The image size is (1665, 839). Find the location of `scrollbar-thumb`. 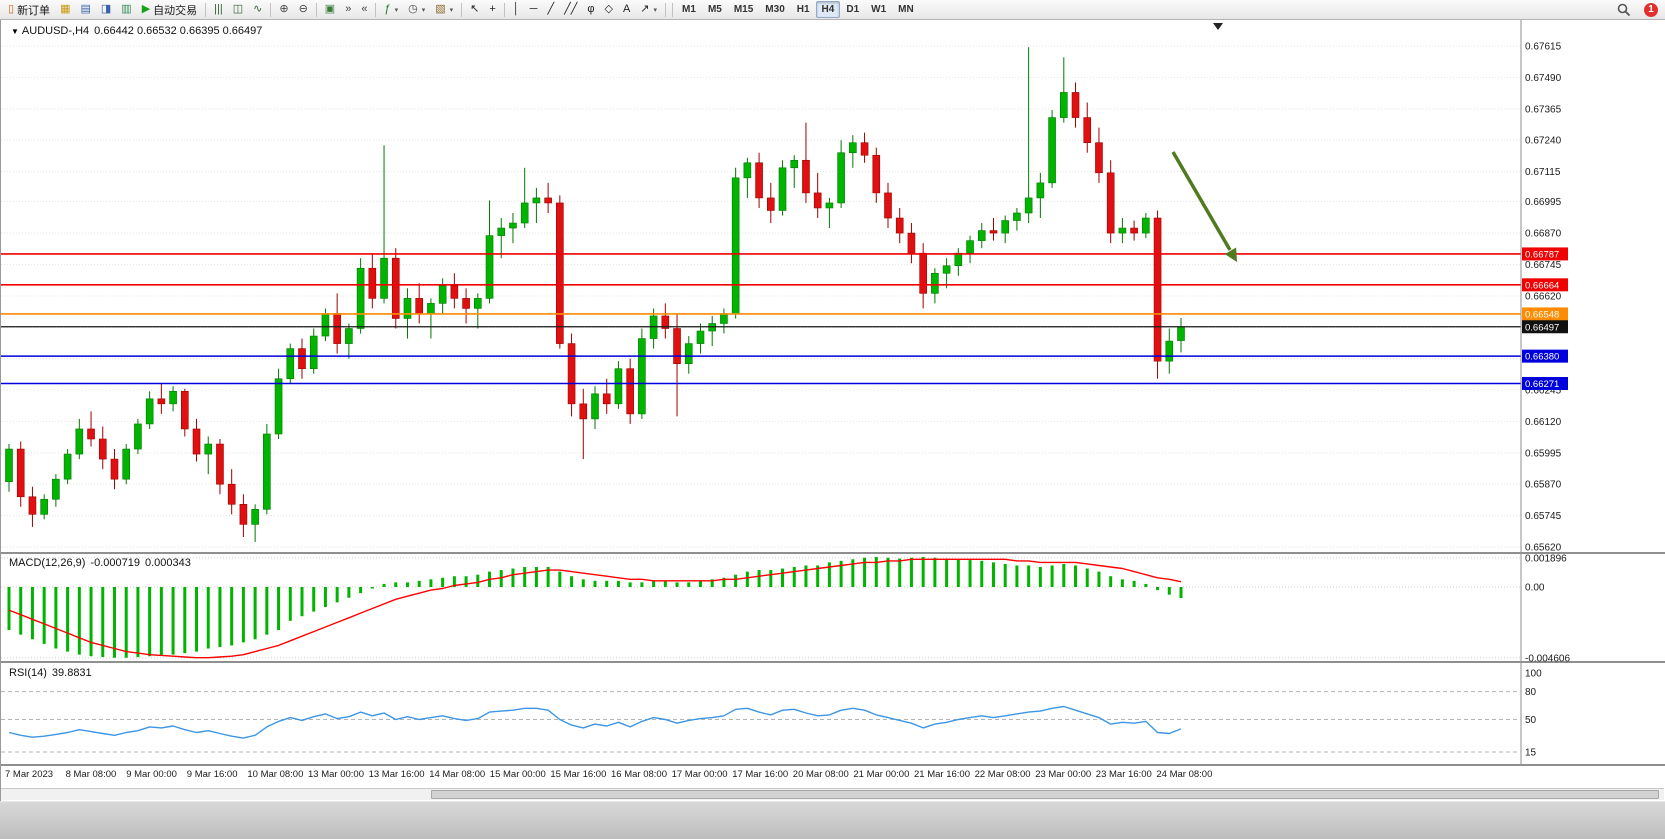

scrollbar-thumb is located at coordinates (1045, 794).